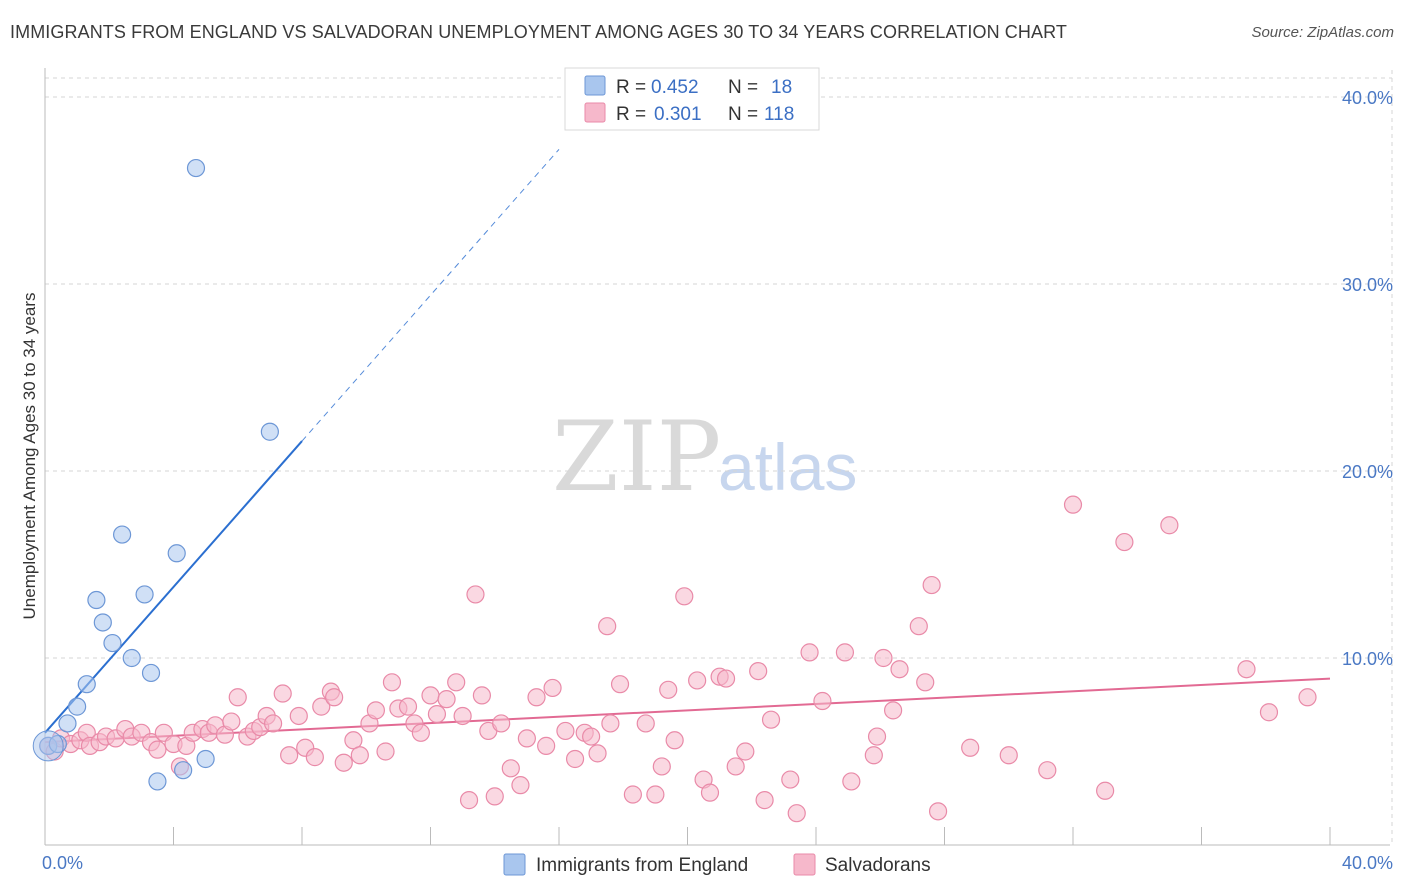 The height and width of the screenshot is (892, 1406). I want to click on legend-box, so click(692, 99).